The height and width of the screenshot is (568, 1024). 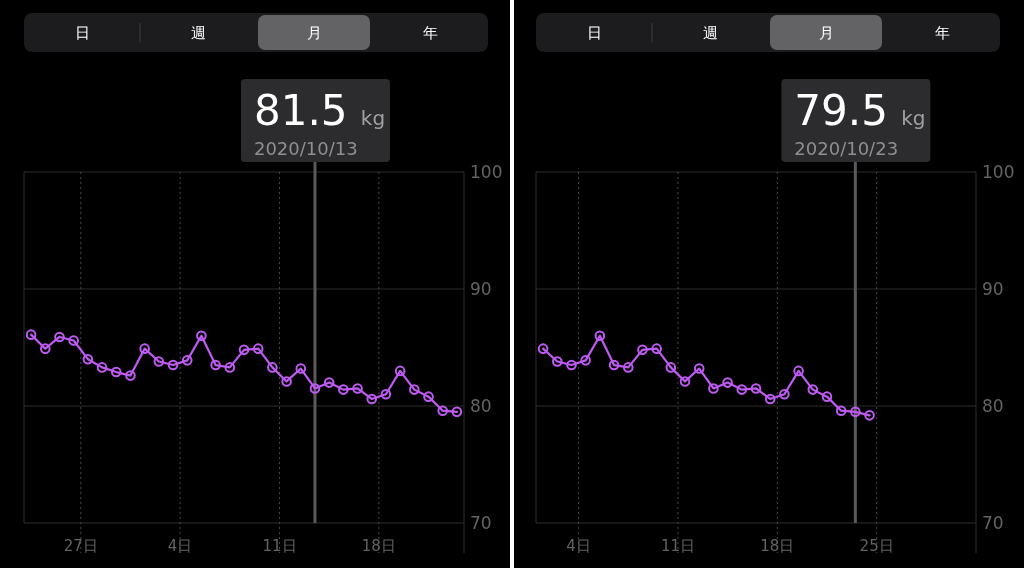 What do you see at coordinates (305, 148) in the screenshot?
I see `text: 2020/10/13` at bounding box center [305, 148].